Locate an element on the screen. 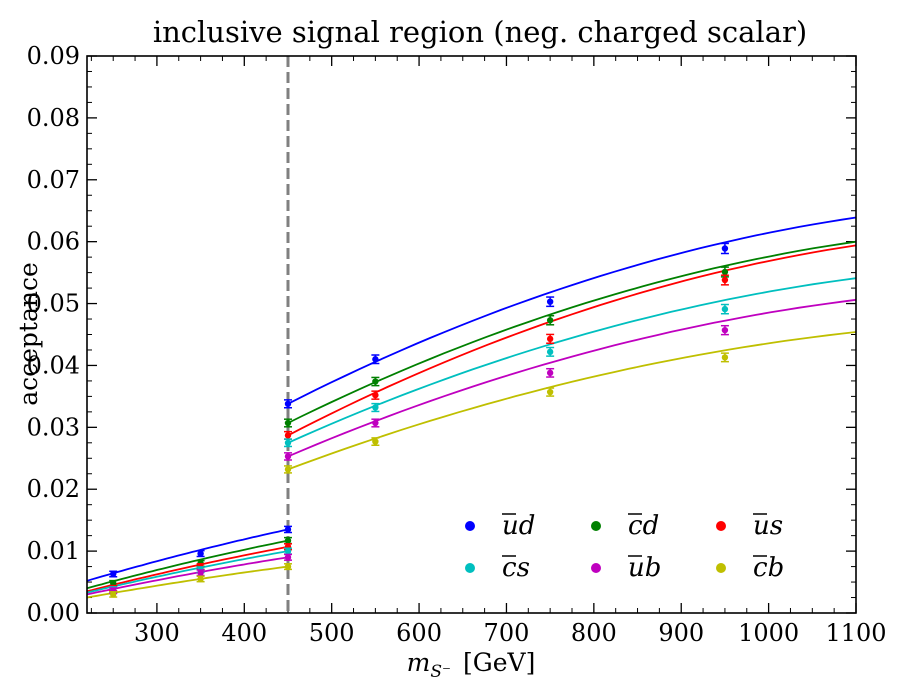  legend-item: cb is located at coordinates (750, 568).